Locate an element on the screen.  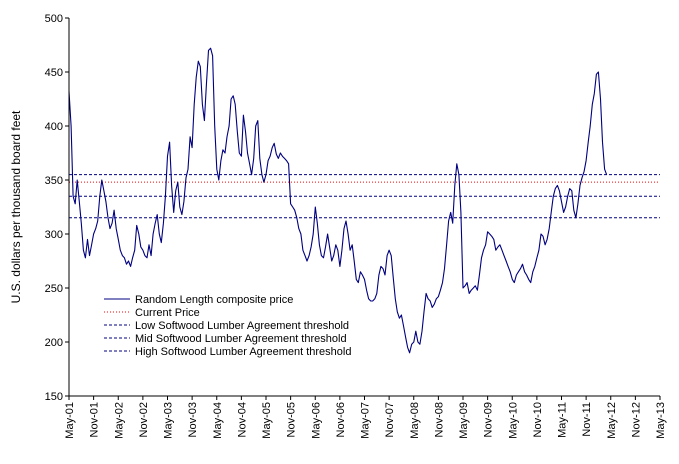
x-tick-label: Nov-09 is located at coordinates (489, 419).